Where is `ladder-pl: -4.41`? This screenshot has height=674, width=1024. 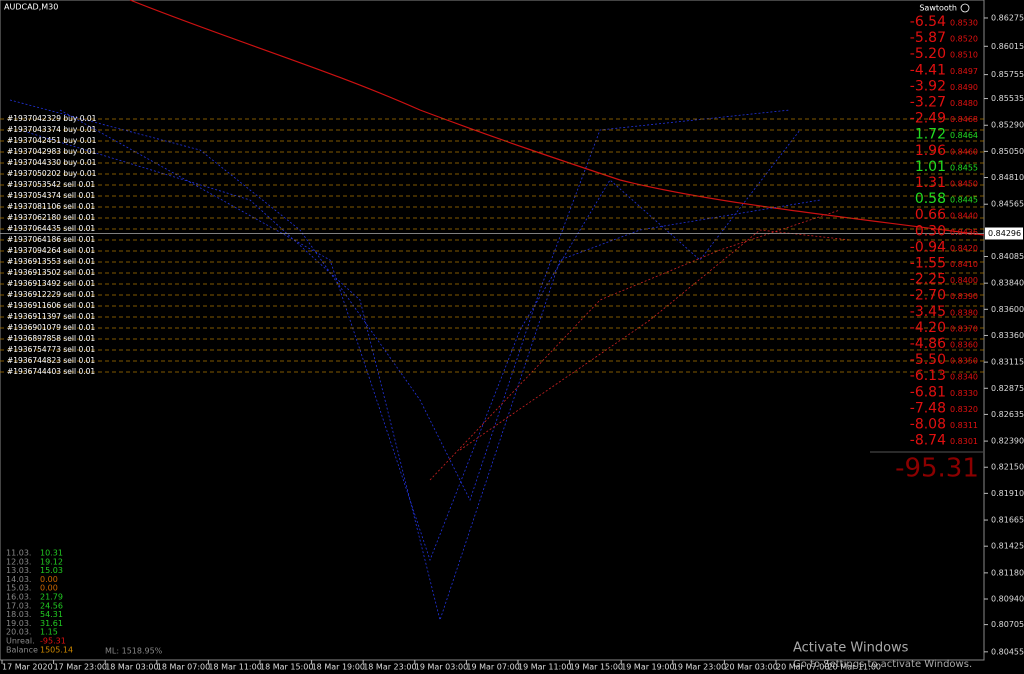
ladder-pl: -4.41 is located at coordinates (928, 70).